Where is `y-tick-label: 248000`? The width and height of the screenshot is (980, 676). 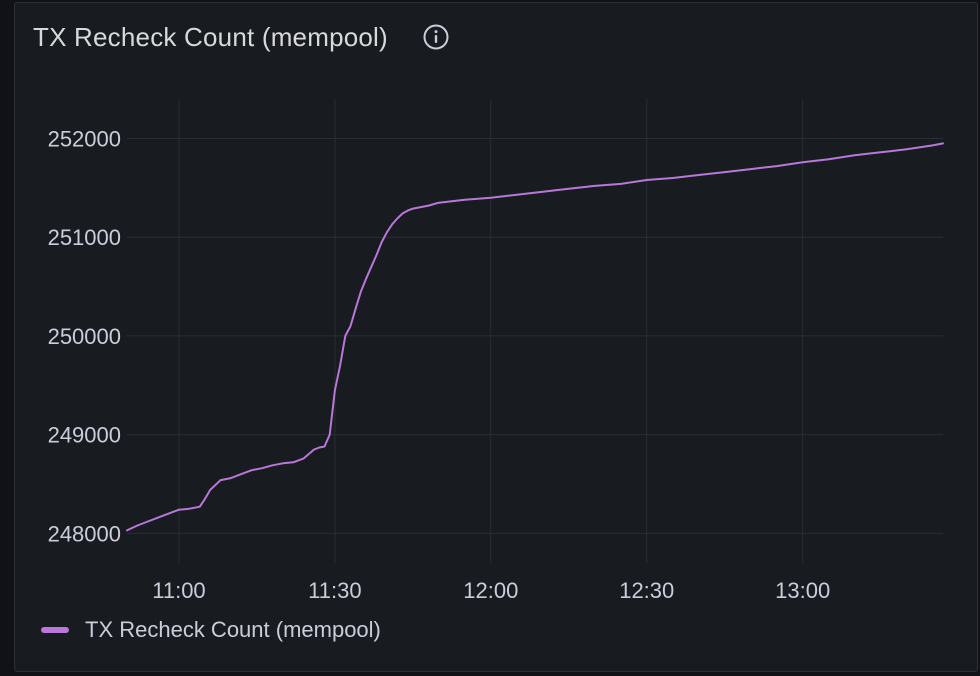 y-tick-label: 248000 is located at coordinates (84, 533).